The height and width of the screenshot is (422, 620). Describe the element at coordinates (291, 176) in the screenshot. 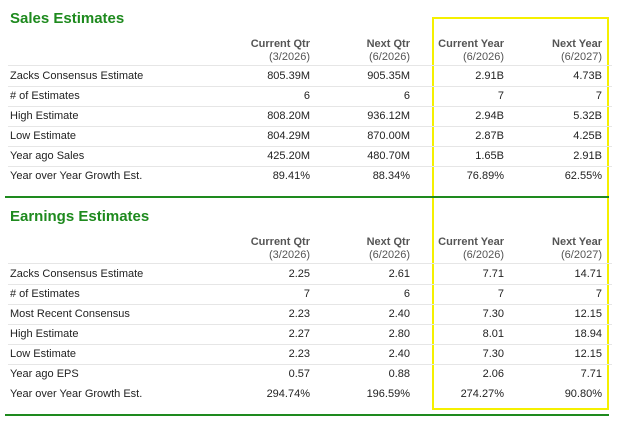

I see `cell-value: 89.41%` at that location.